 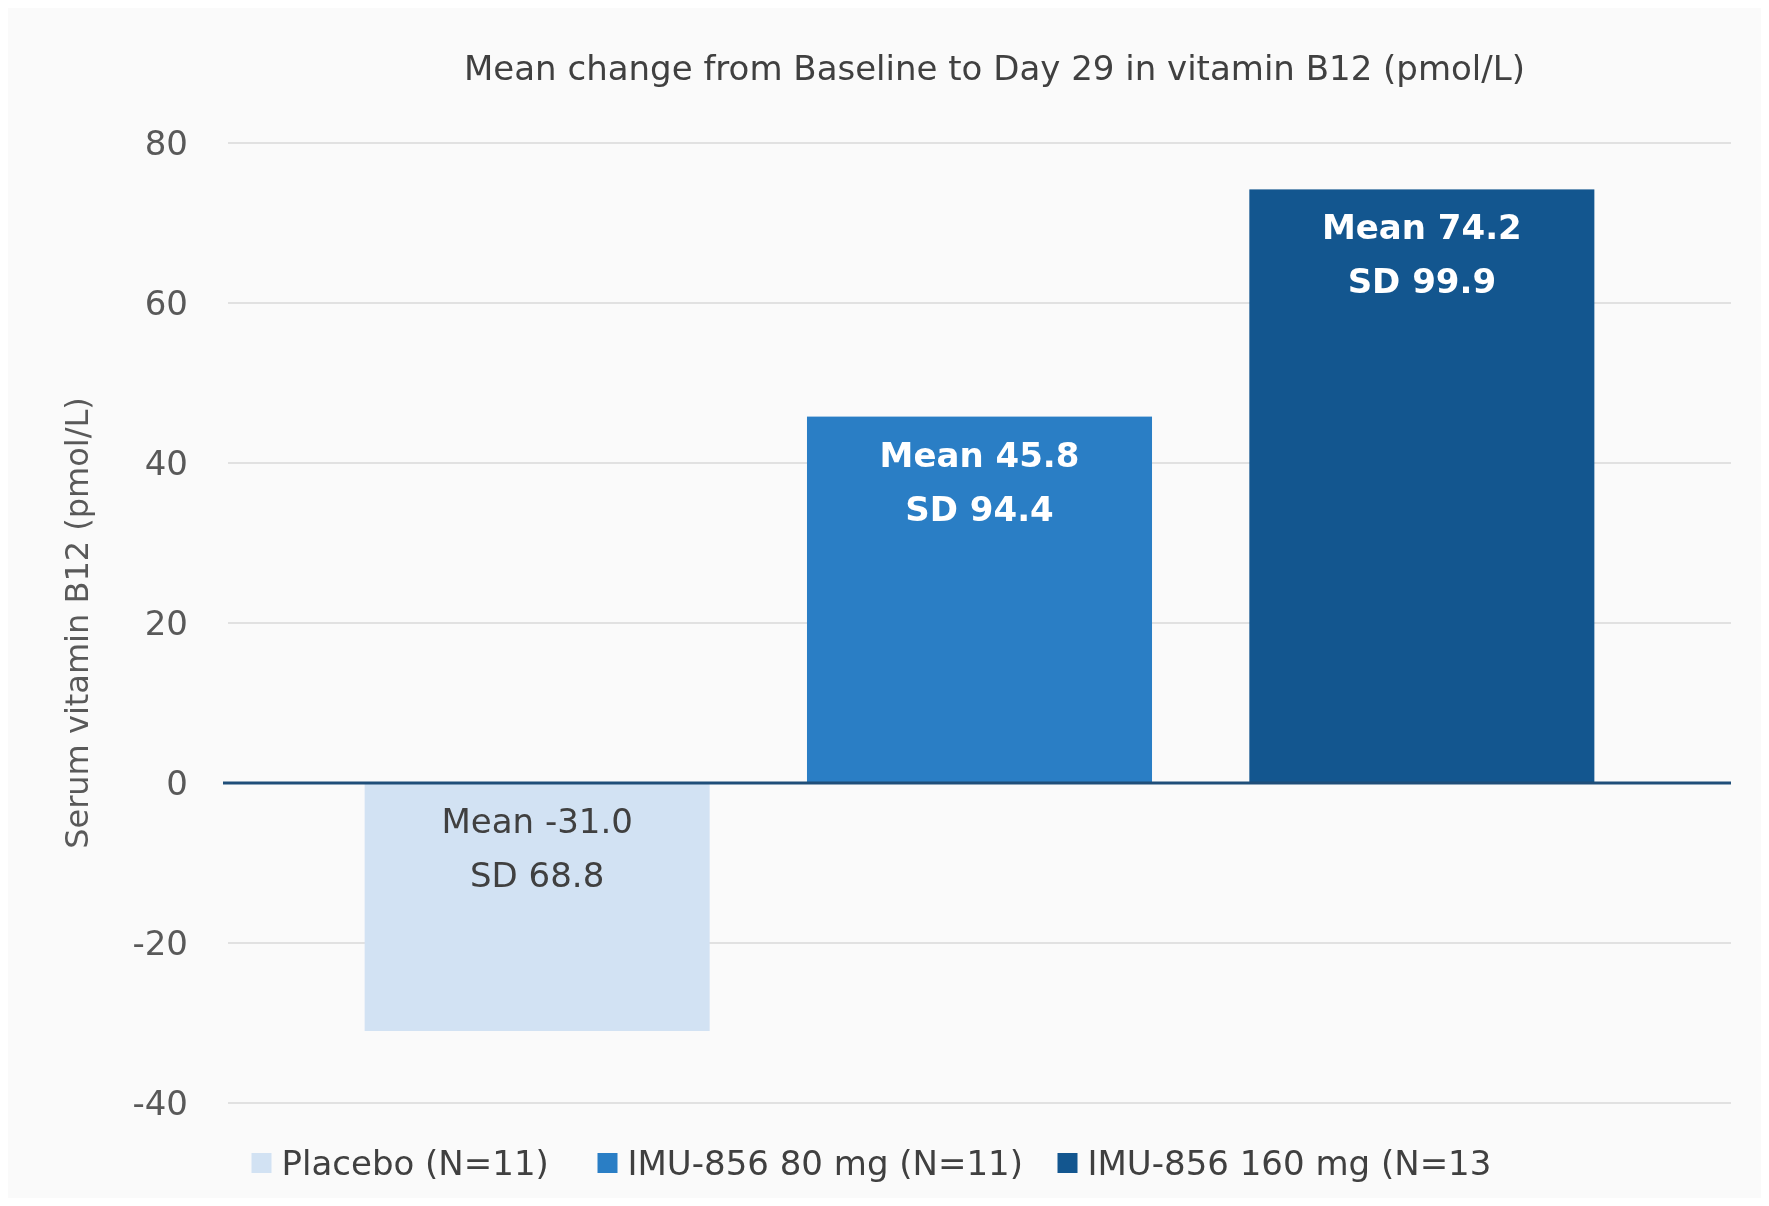 What do you see at coordinates (994, 68) in the screenshot?
I see `chart-title: Mean change from Baseline to Day 29 in vitamin B12 (pmol/L)` at bounding box center [994, 68].